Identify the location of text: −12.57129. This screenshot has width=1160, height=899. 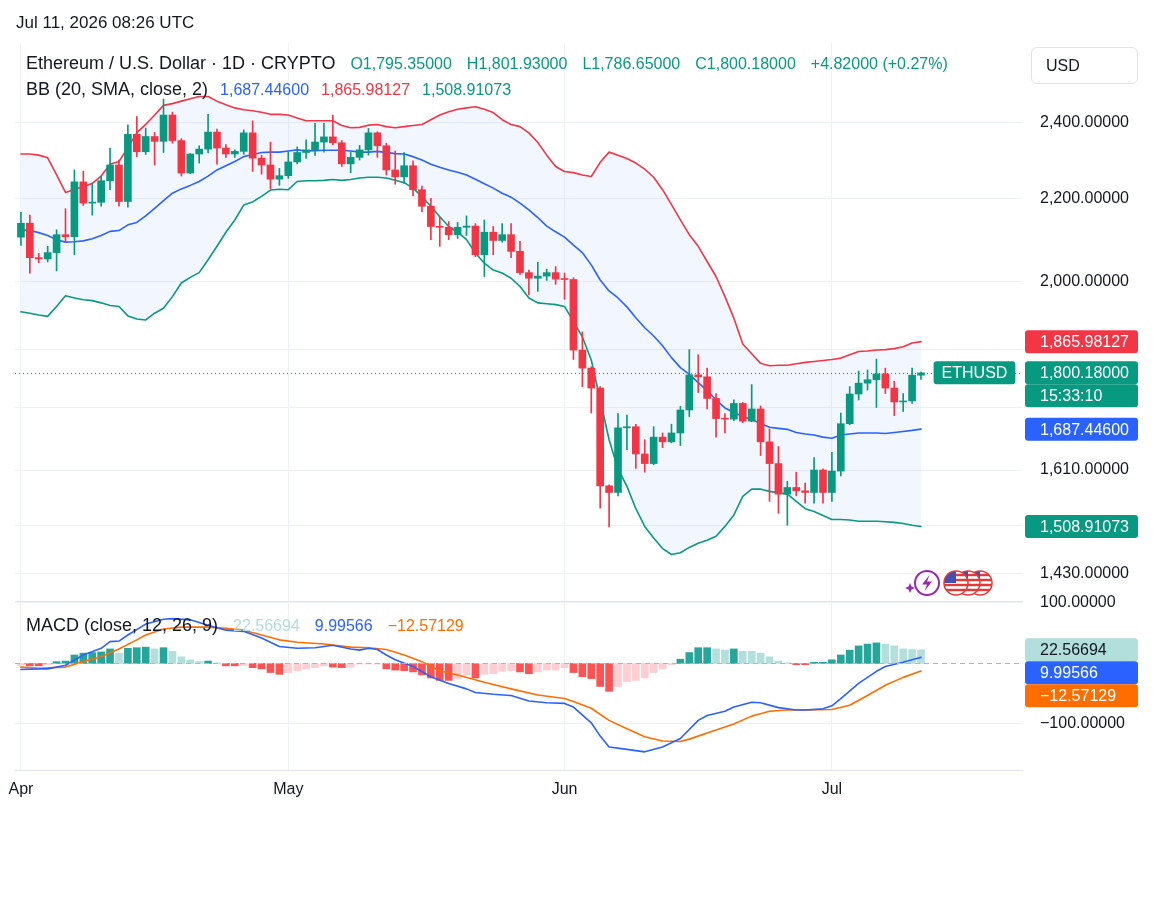
(1078, 696).